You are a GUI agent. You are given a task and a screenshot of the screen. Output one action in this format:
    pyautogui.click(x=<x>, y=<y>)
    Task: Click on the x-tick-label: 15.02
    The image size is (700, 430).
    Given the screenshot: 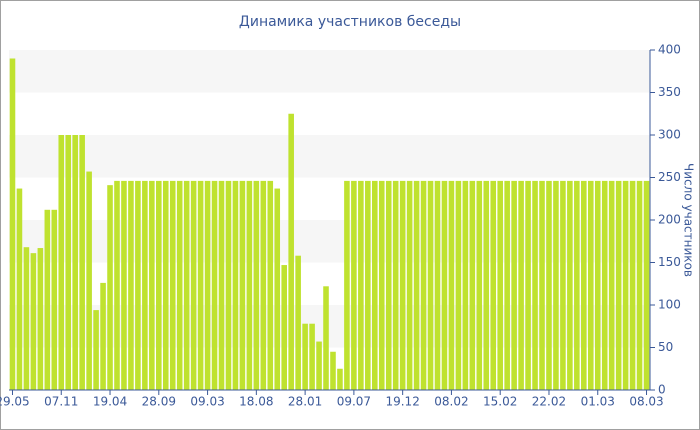 What is the action you would take?
    pyautogui.click(x=500, y=402)
    